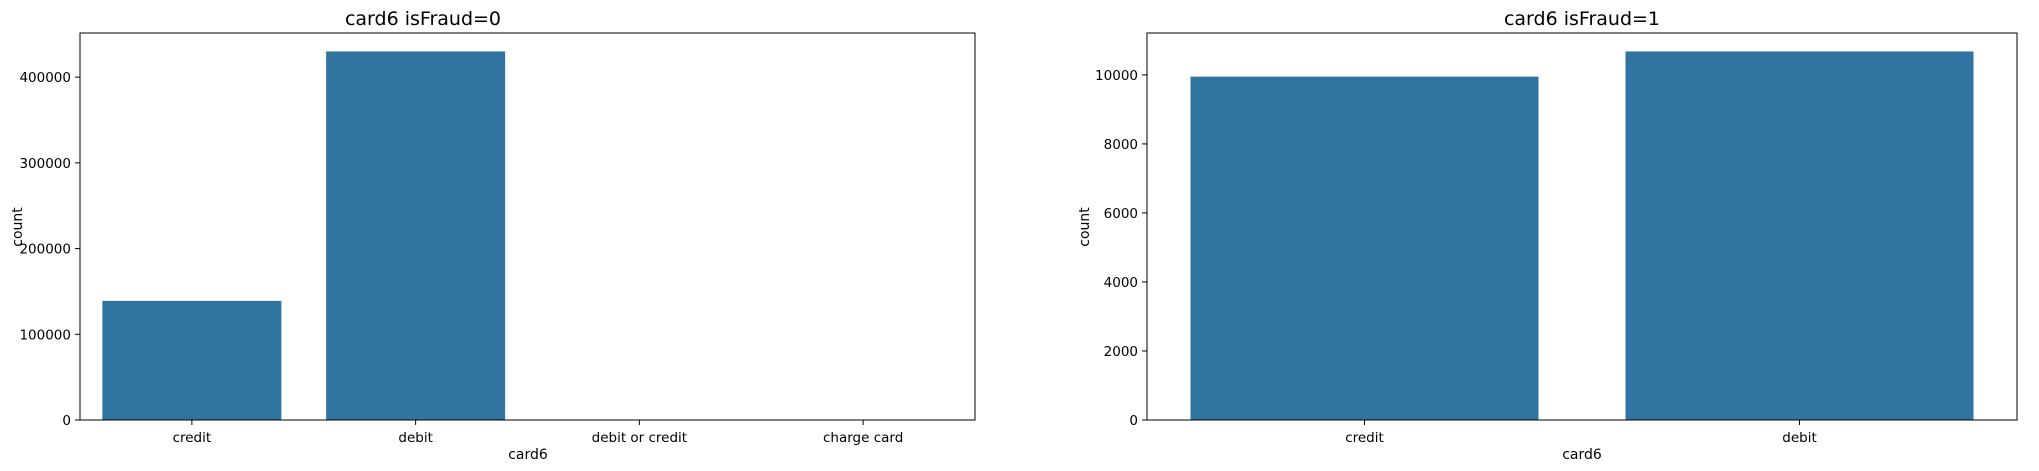 The height and width of the screenshot is (471, 2039). Describe the element at coordinates (1121, 214) in the screenshot. I see `y-tick-label: 6000` at that location.